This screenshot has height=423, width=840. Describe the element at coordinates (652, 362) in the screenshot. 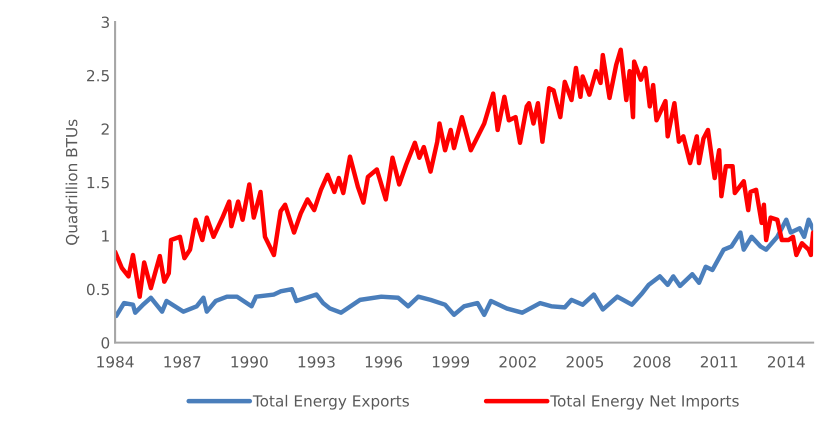

I see `x-tick-label: 2008` at that location.